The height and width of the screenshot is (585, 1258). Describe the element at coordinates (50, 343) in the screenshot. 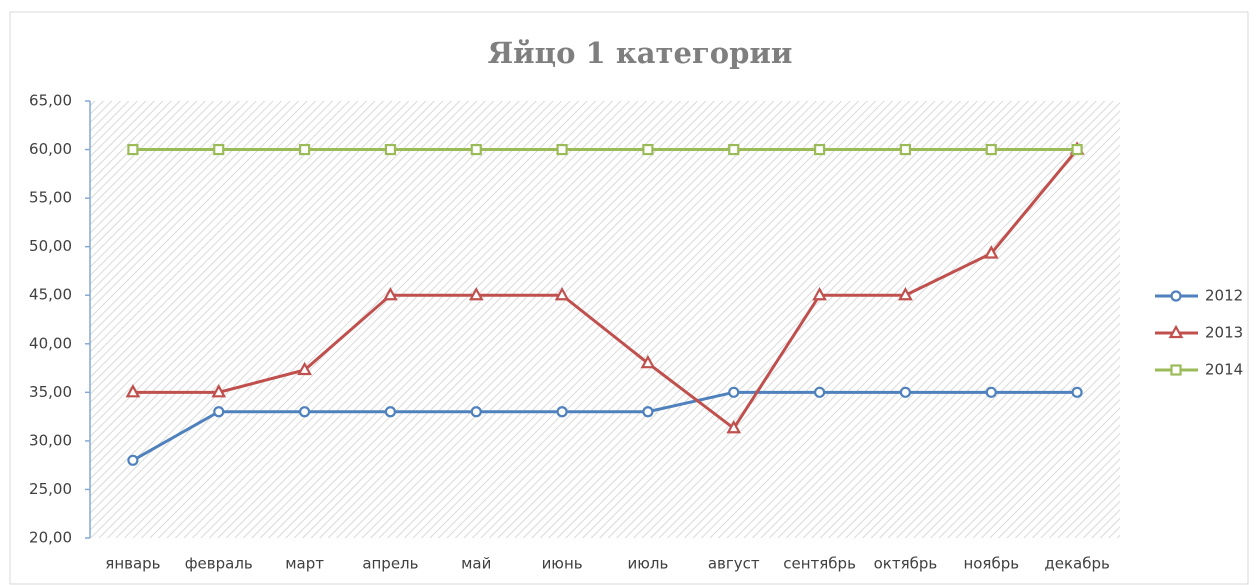

I see `y-tick-label: 40,00` at that location.